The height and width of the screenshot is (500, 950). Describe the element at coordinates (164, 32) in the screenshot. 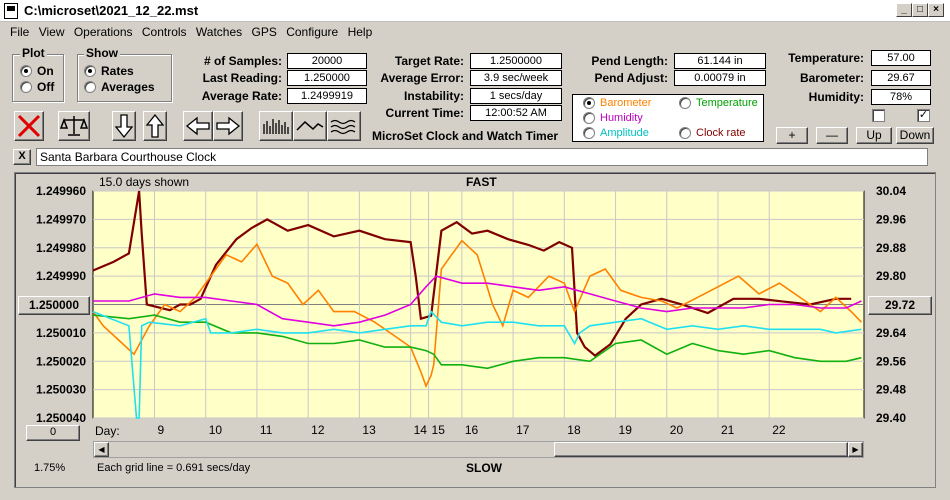

I see `menu-controls: Controls` at that location.